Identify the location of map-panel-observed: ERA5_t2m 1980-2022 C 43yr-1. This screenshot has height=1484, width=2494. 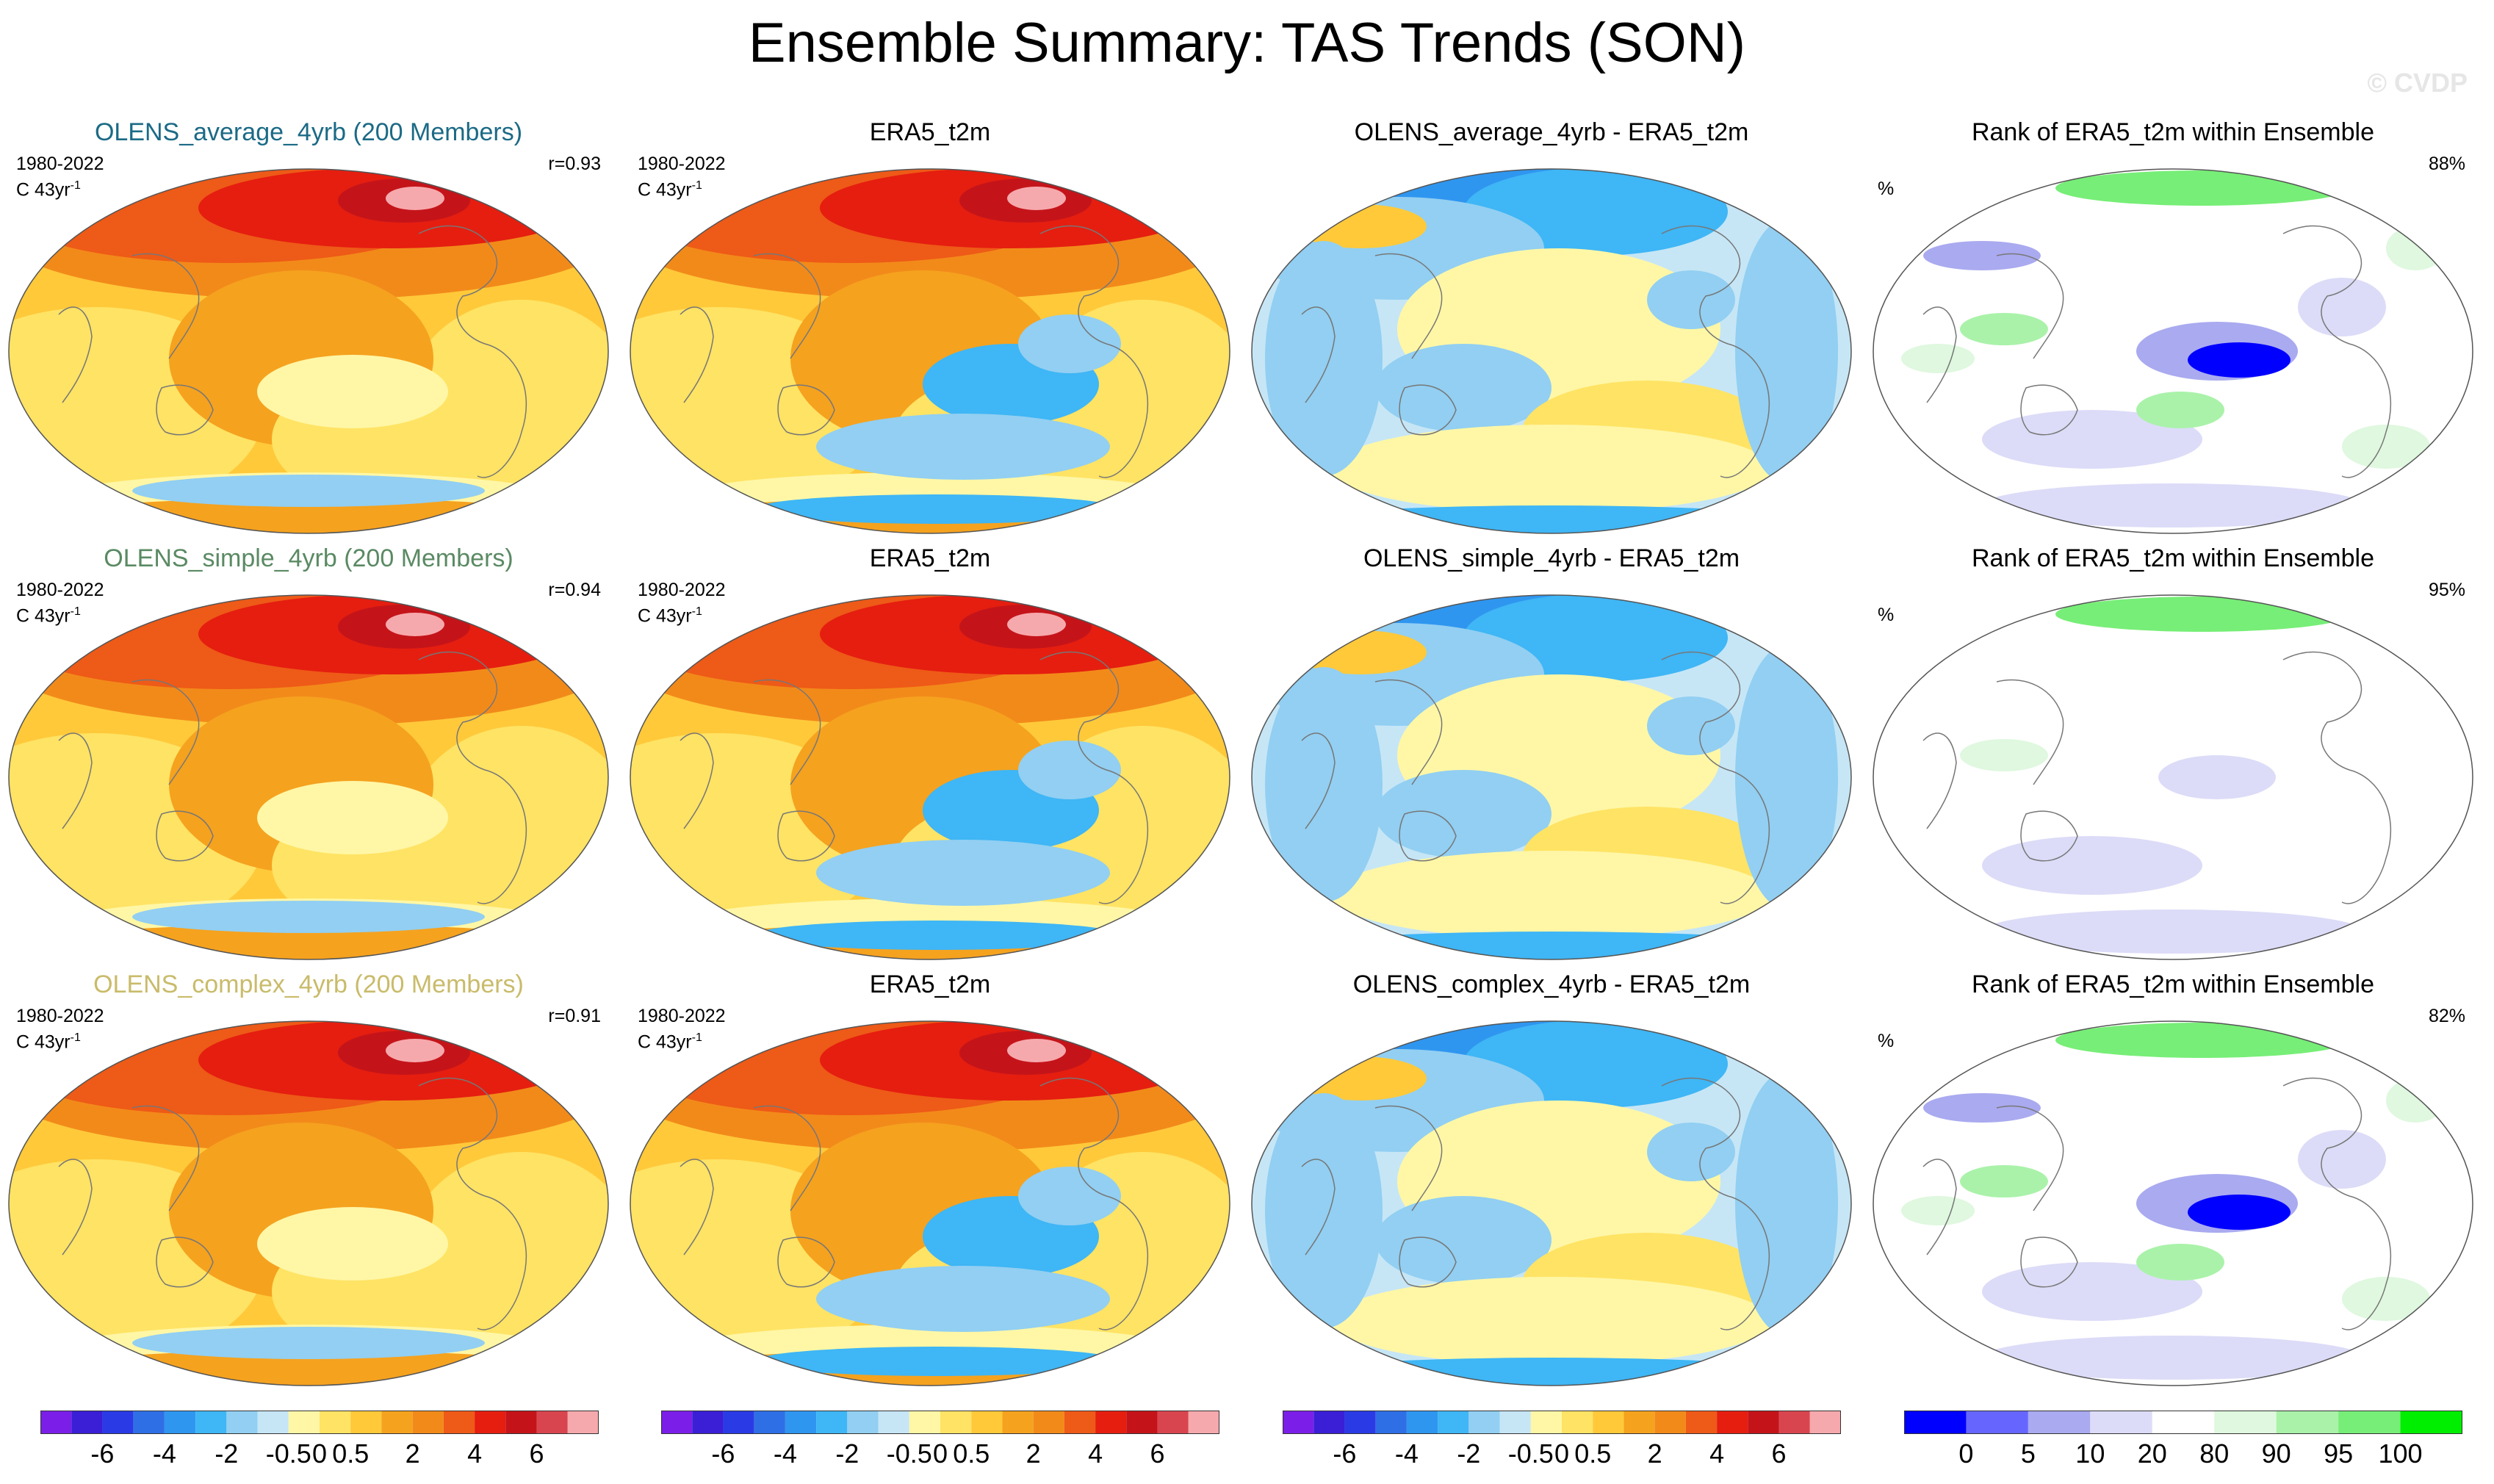
(930, 331).